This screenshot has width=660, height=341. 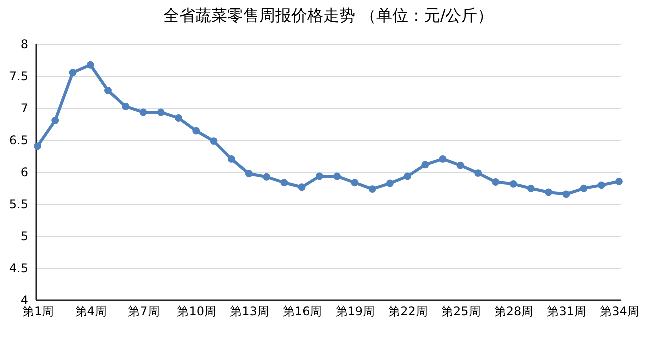 I want to click on chart-title: 全省蔬菜零售周报价格走势 （单位：元/公斤）, so click(x=328, y=15).